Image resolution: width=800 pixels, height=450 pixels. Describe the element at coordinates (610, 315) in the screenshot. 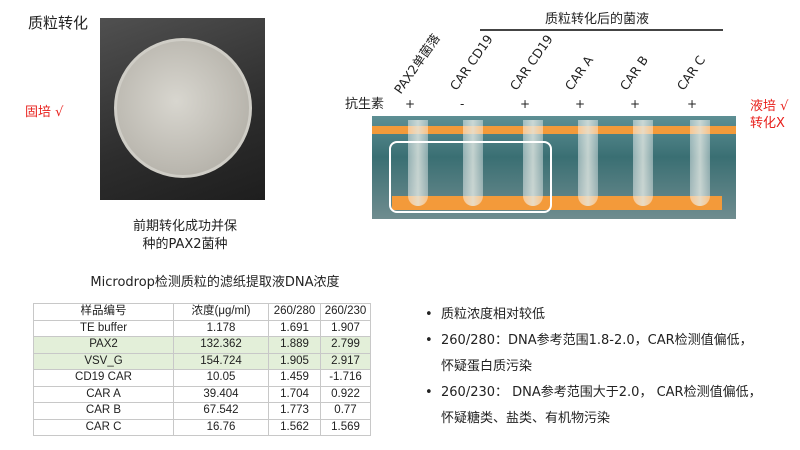

I see `bullet-item: 质粒浓度相对较低` at that location.